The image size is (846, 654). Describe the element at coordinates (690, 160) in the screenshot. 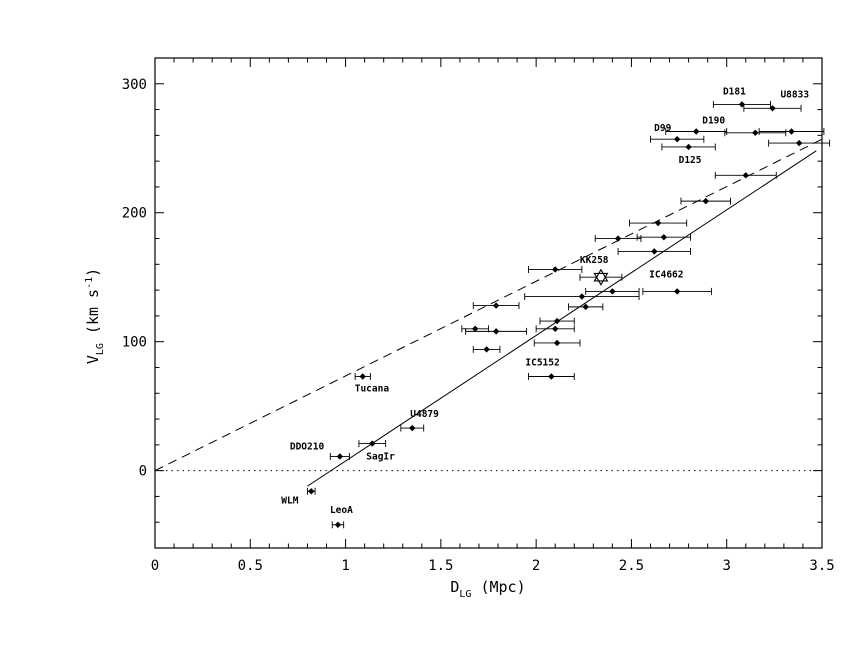

I see `point-label: D125` at that location.